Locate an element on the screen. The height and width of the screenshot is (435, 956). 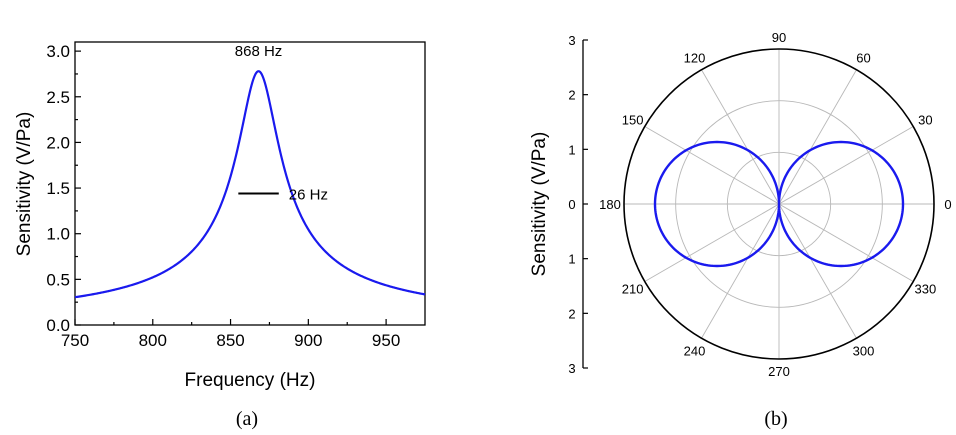
chart-a-caption: (a) is located at coordinates (247, 419).